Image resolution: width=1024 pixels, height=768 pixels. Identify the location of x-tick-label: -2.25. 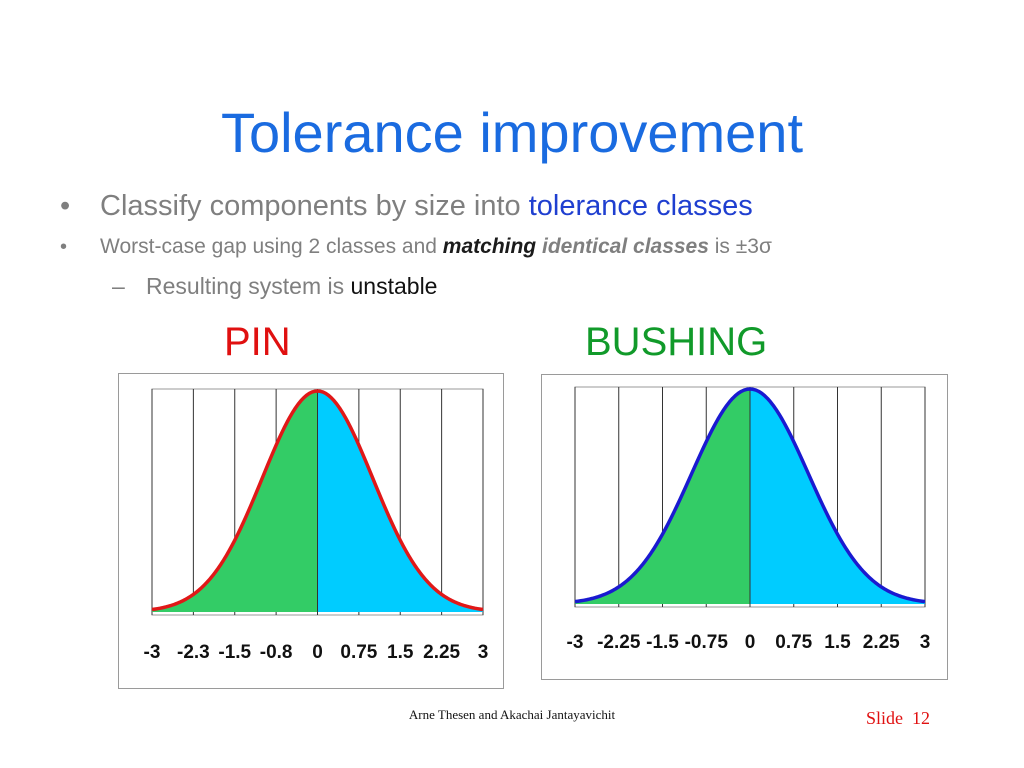
(619, 642).